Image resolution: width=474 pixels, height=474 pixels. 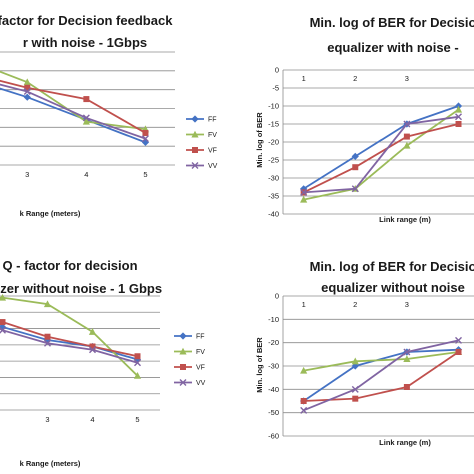 What do you see at coordinates (273, 319) in the screenshot?
I see `y-tick-label: -10` at bounding box center [273, 319].